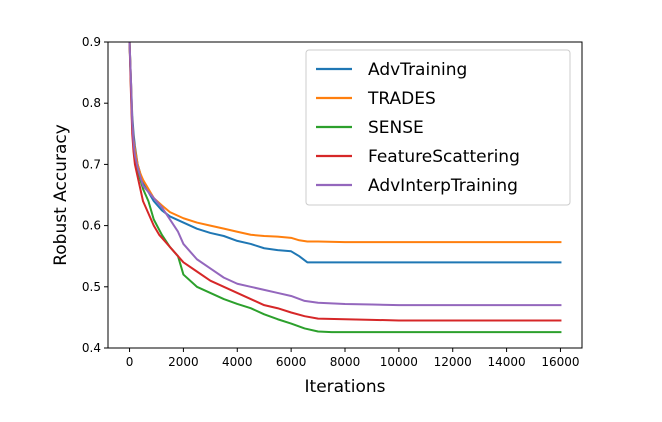 This screenshot has width=662, height=422. What do you see at coordinates (399, 362) in the screenshot?
I see `x-tick-label: 10000` at bounding box center [399, 362].